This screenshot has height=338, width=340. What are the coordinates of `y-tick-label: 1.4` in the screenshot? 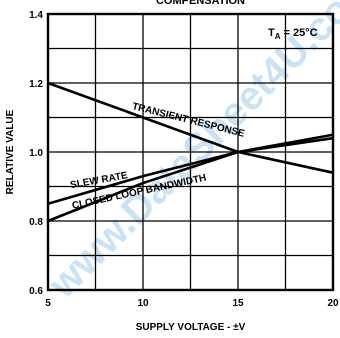 It's located at (36, 15).